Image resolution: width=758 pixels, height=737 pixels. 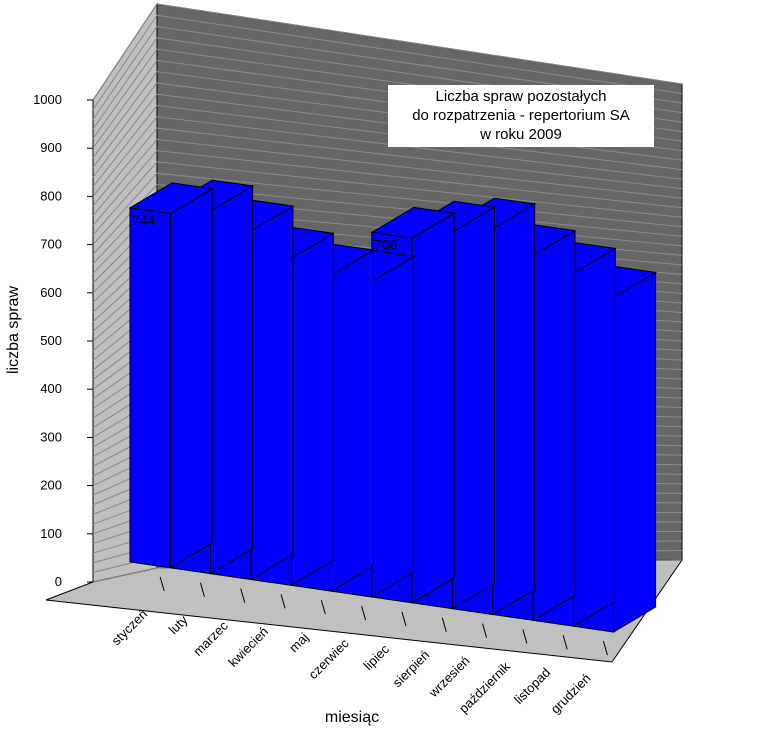 I want to click on data-label: 744, so click(x=144, y=220).